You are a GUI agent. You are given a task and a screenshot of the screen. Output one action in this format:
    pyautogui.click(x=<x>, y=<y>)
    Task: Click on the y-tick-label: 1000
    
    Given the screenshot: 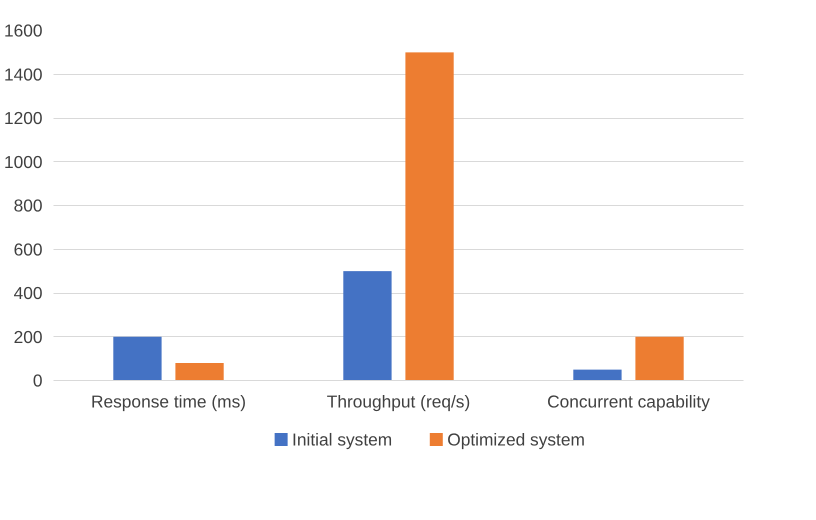 What is the action you would take?
    pyautogui.click(x=23, y=162)
    